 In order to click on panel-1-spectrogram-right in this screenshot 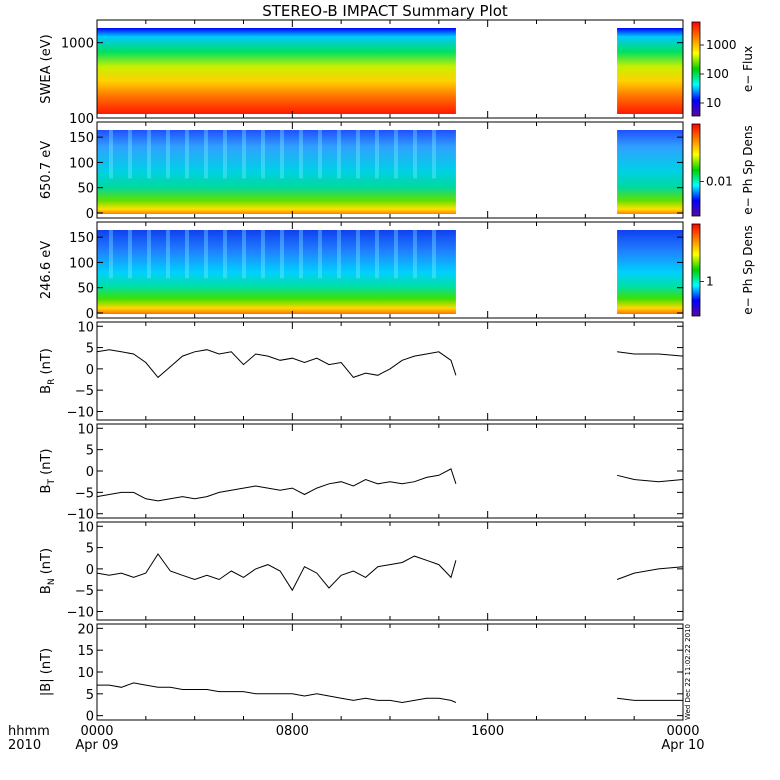, I will do `click(650, 71)`.